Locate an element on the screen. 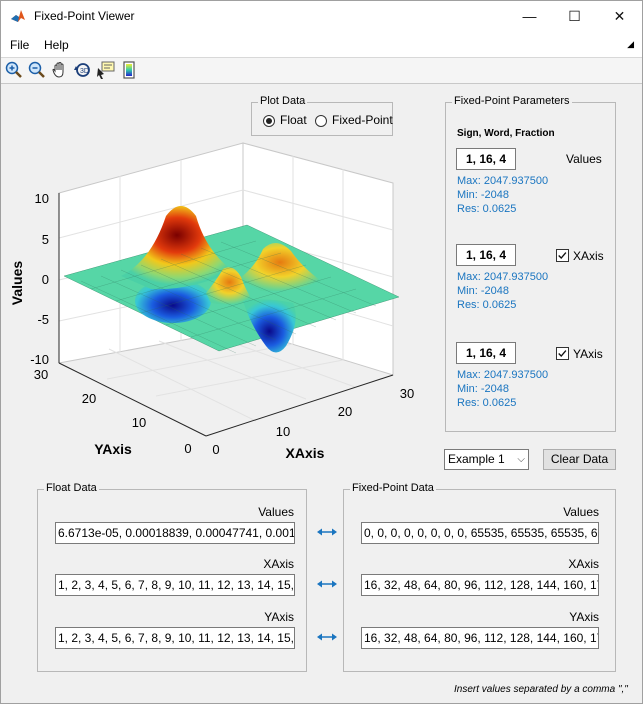 This screenshot has height=704, width=643. fixed-point-data-title: Fixed-Point Data is located at coordinates (393, 488).